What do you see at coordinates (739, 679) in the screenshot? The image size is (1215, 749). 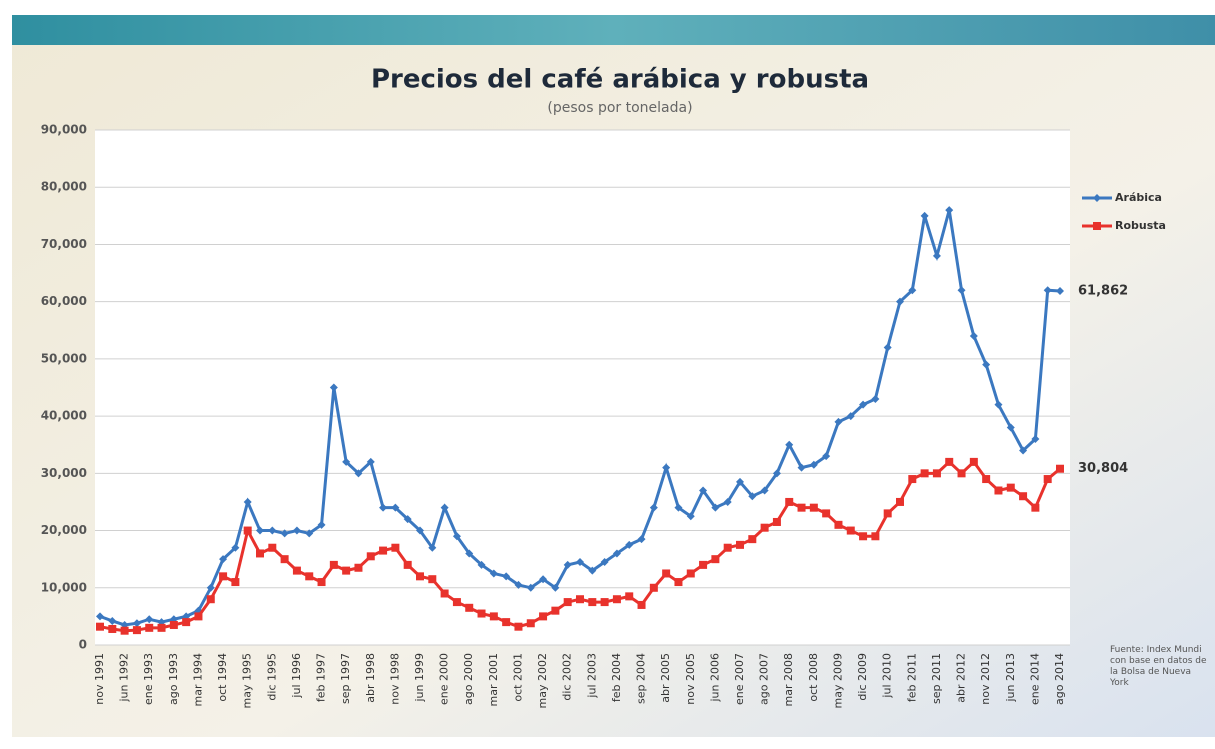 I see `x-tick-label: ene 2007` at bounding box center [739, 679].